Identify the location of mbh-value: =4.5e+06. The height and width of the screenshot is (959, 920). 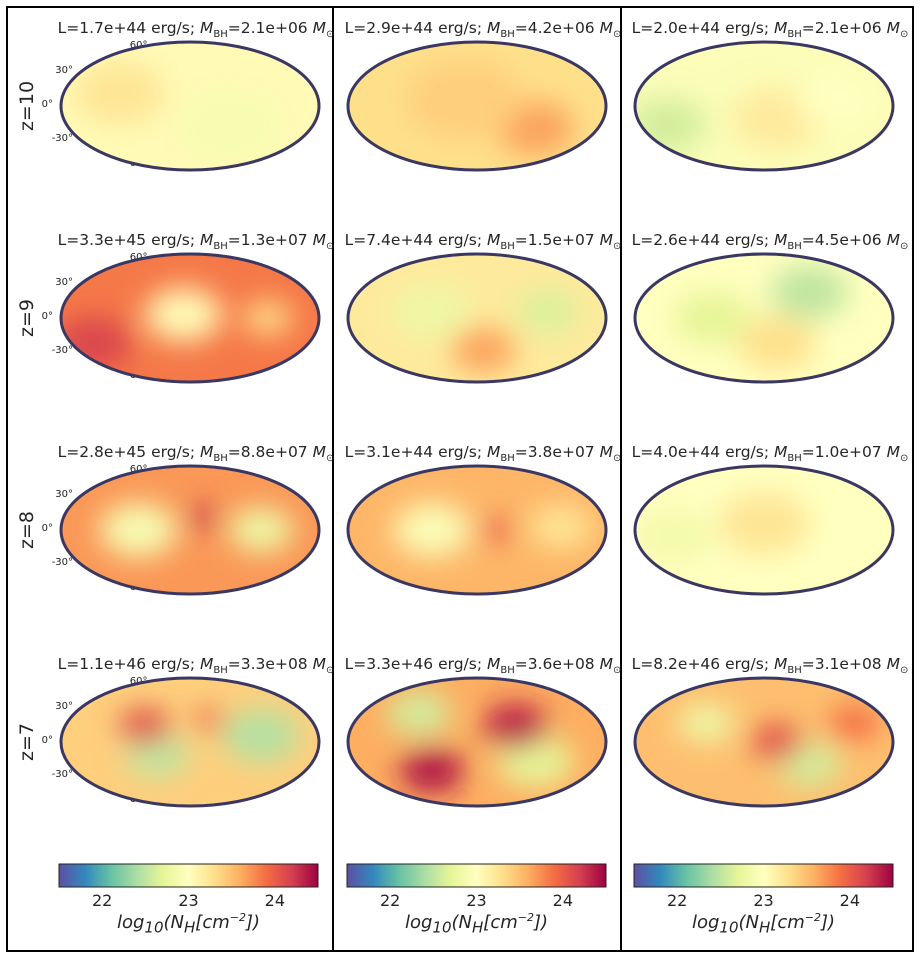
(844, 240).